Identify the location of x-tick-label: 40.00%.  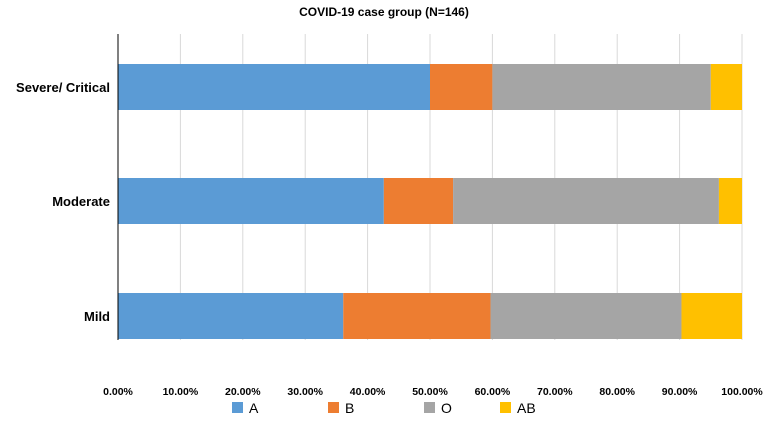
(368, 392).